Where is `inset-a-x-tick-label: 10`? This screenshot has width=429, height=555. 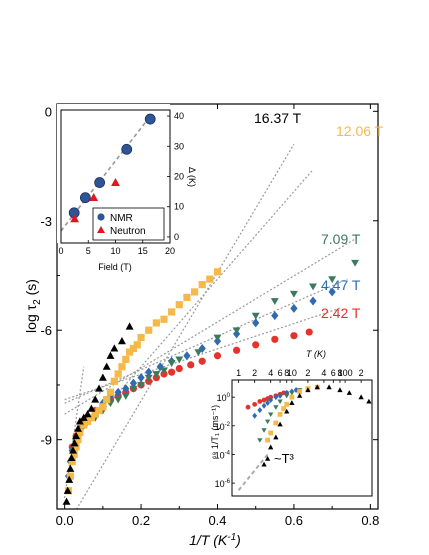
inset-a-x-tick-label: 10 is located at coordinates (115, 251).